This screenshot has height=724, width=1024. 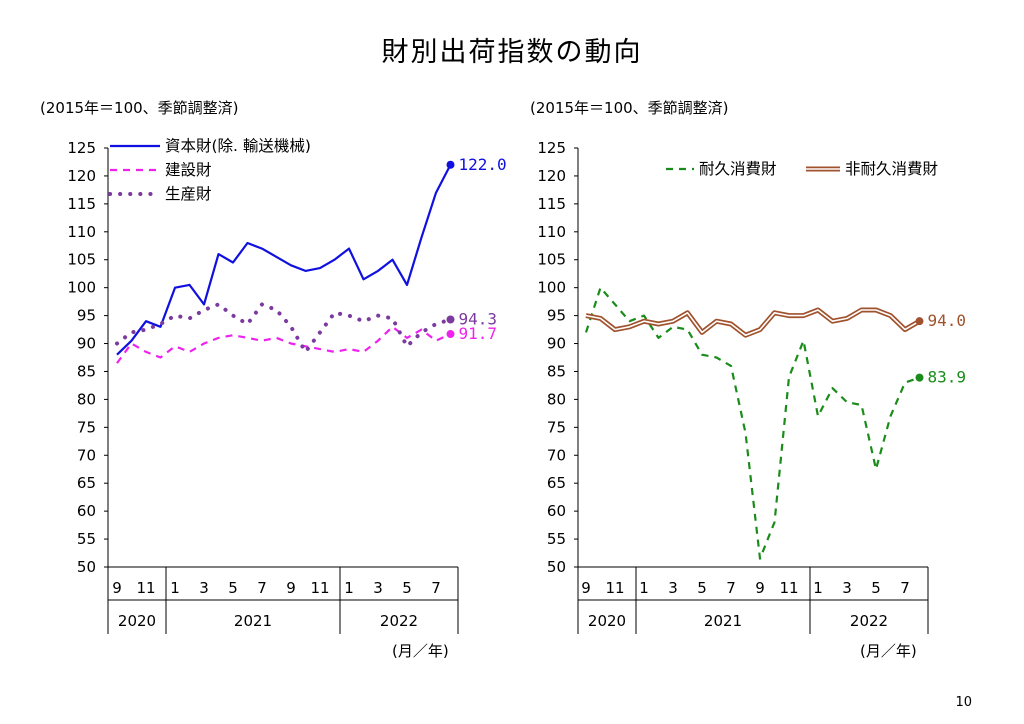 I want to click on series-line-producer, so click(x=284, y=328).